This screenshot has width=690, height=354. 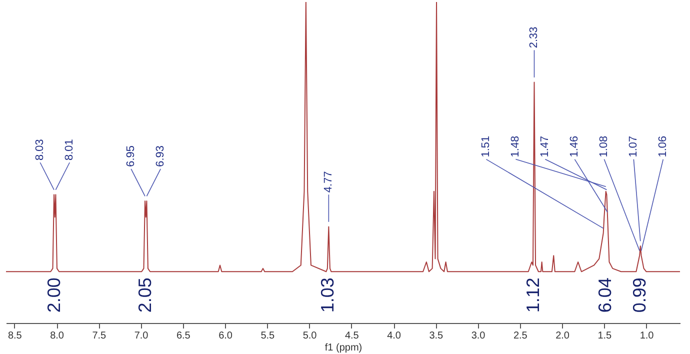 What do you see at coordinates (328, 182) in the screenshot?
I see `annotation: 4.77` at bounding box center [328, 182].